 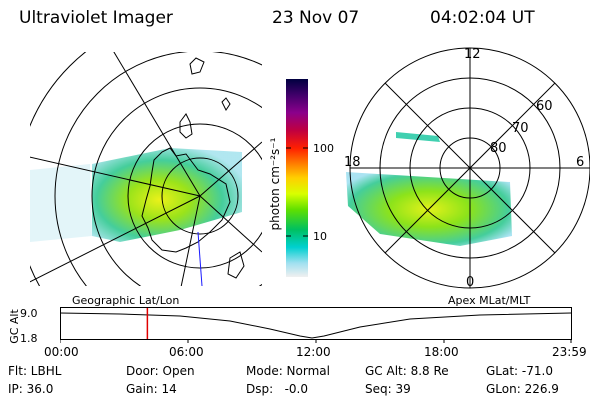 What do you see at coordinates (520, 128) in the screenshot?
I see `lat-label-70: 70` at bounding box center [520, 128].